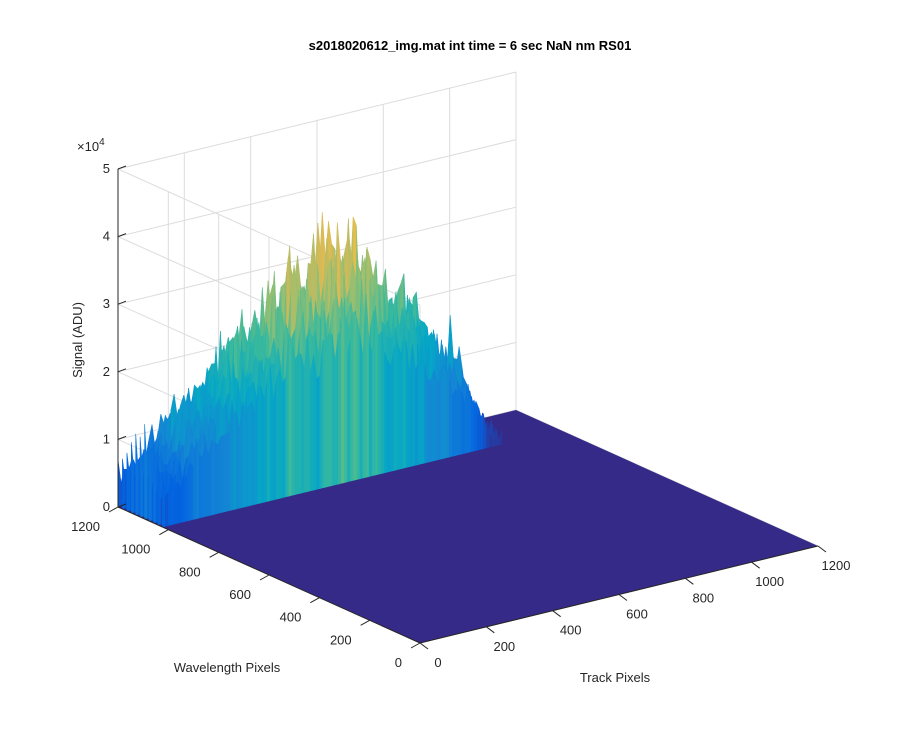  What do you see at coordinates (703, 597) in the screenshot?
I see `x-tick-label: 800` at bounding box center [703, 597].